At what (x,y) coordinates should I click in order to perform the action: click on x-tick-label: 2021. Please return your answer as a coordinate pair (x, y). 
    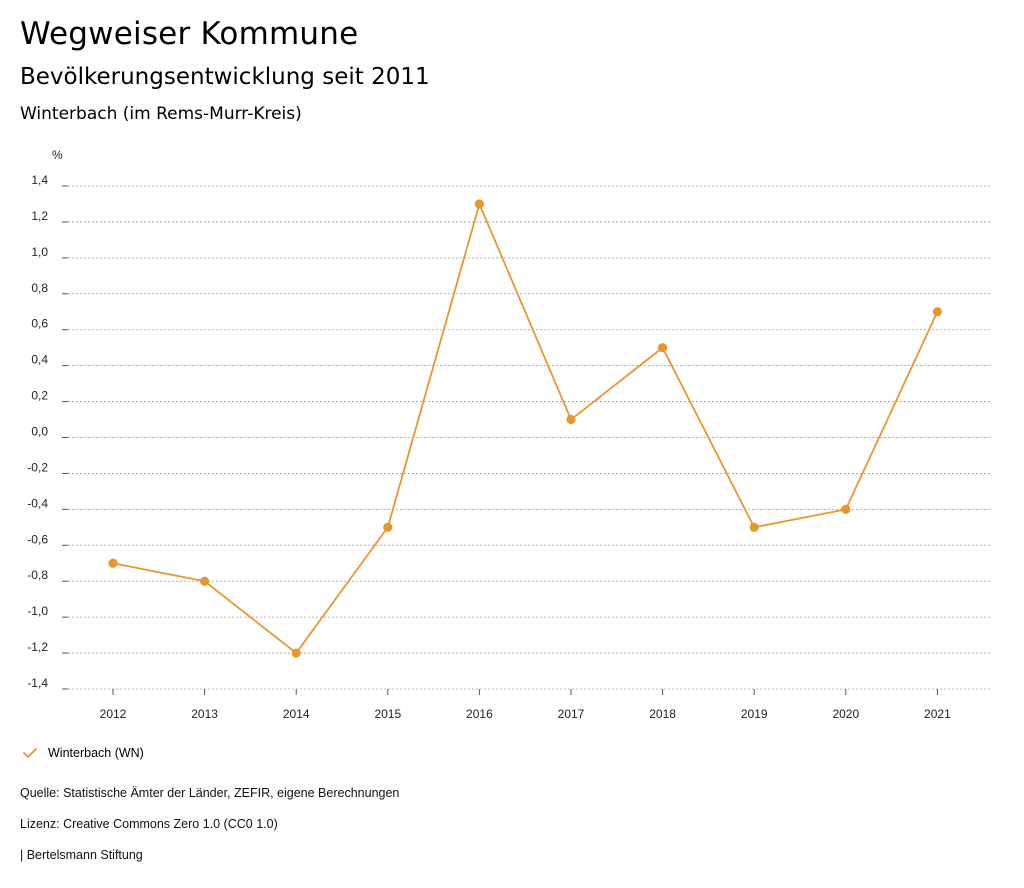
    Looking at the image, I should click on (937, 714).